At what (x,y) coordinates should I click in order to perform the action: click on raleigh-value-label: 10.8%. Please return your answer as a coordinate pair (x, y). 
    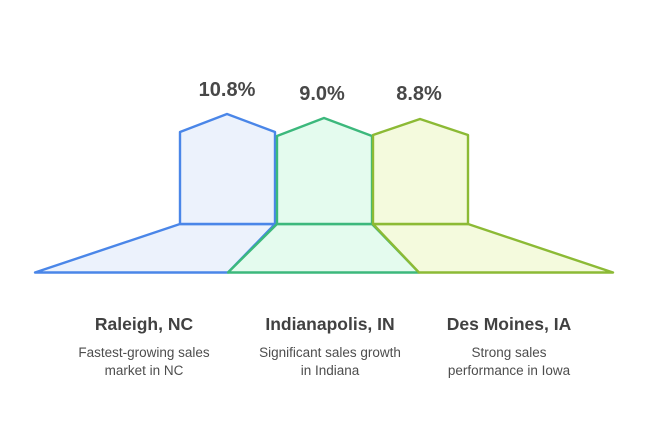
    Looking at the image, I should click on (227, 90).